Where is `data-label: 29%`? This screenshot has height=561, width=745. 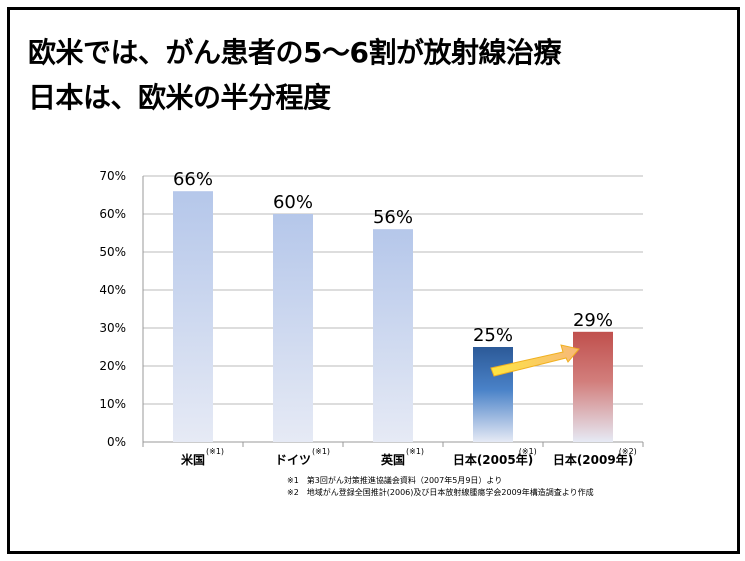
data-label: 29% is located at coordinates (593, 320).